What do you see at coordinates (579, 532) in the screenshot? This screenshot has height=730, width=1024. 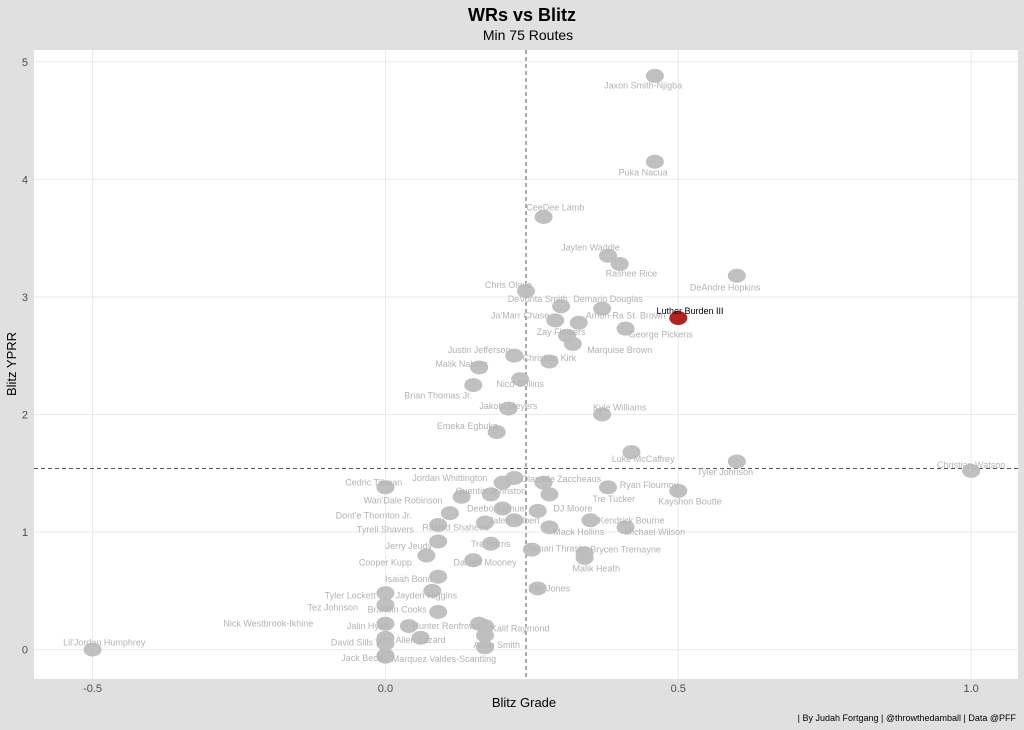 I see `label-mack-hollins: Mack Hollins` at bounding box center [579, 532].